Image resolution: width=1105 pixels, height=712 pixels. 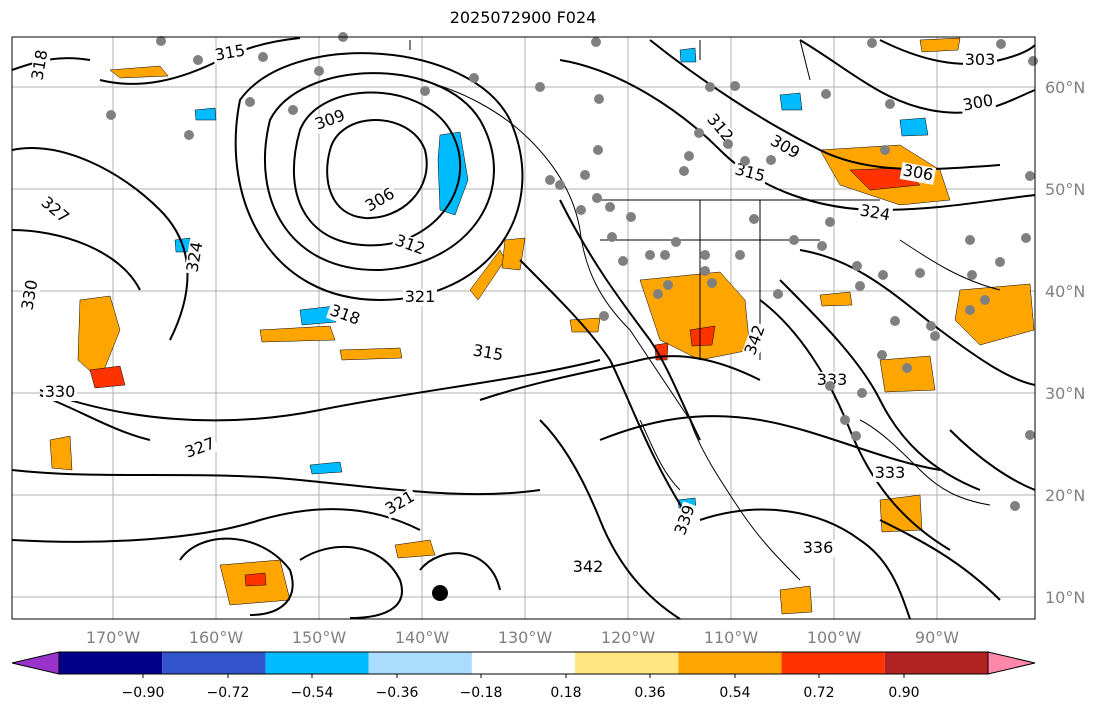 What do you see at coordinates (588, 566) in the screenshot?
I see `contour-label: 342` at bounding box center [588, 566].